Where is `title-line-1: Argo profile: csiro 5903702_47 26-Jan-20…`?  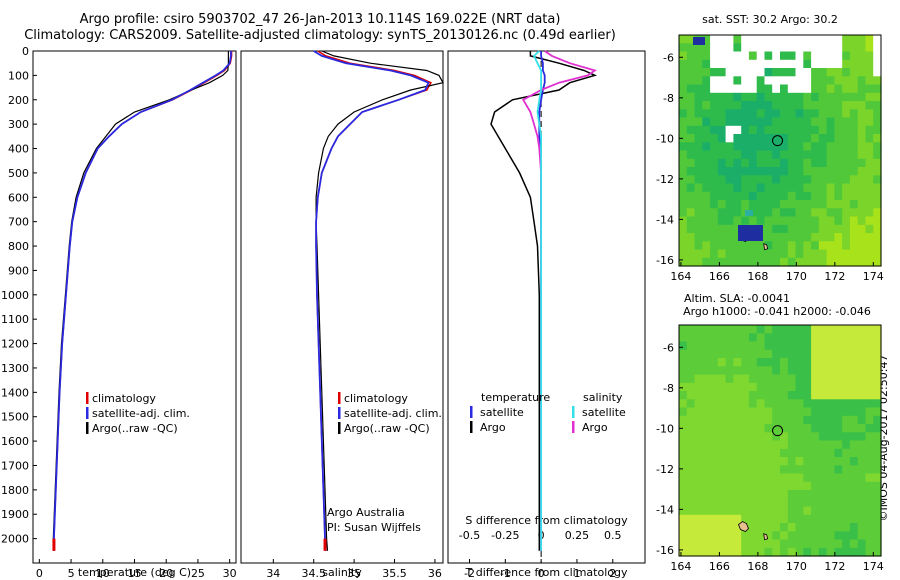 title-line-1: Argo profile: csiro 5903702_47 26-Jan-20… is located at coordinates (320, 19).